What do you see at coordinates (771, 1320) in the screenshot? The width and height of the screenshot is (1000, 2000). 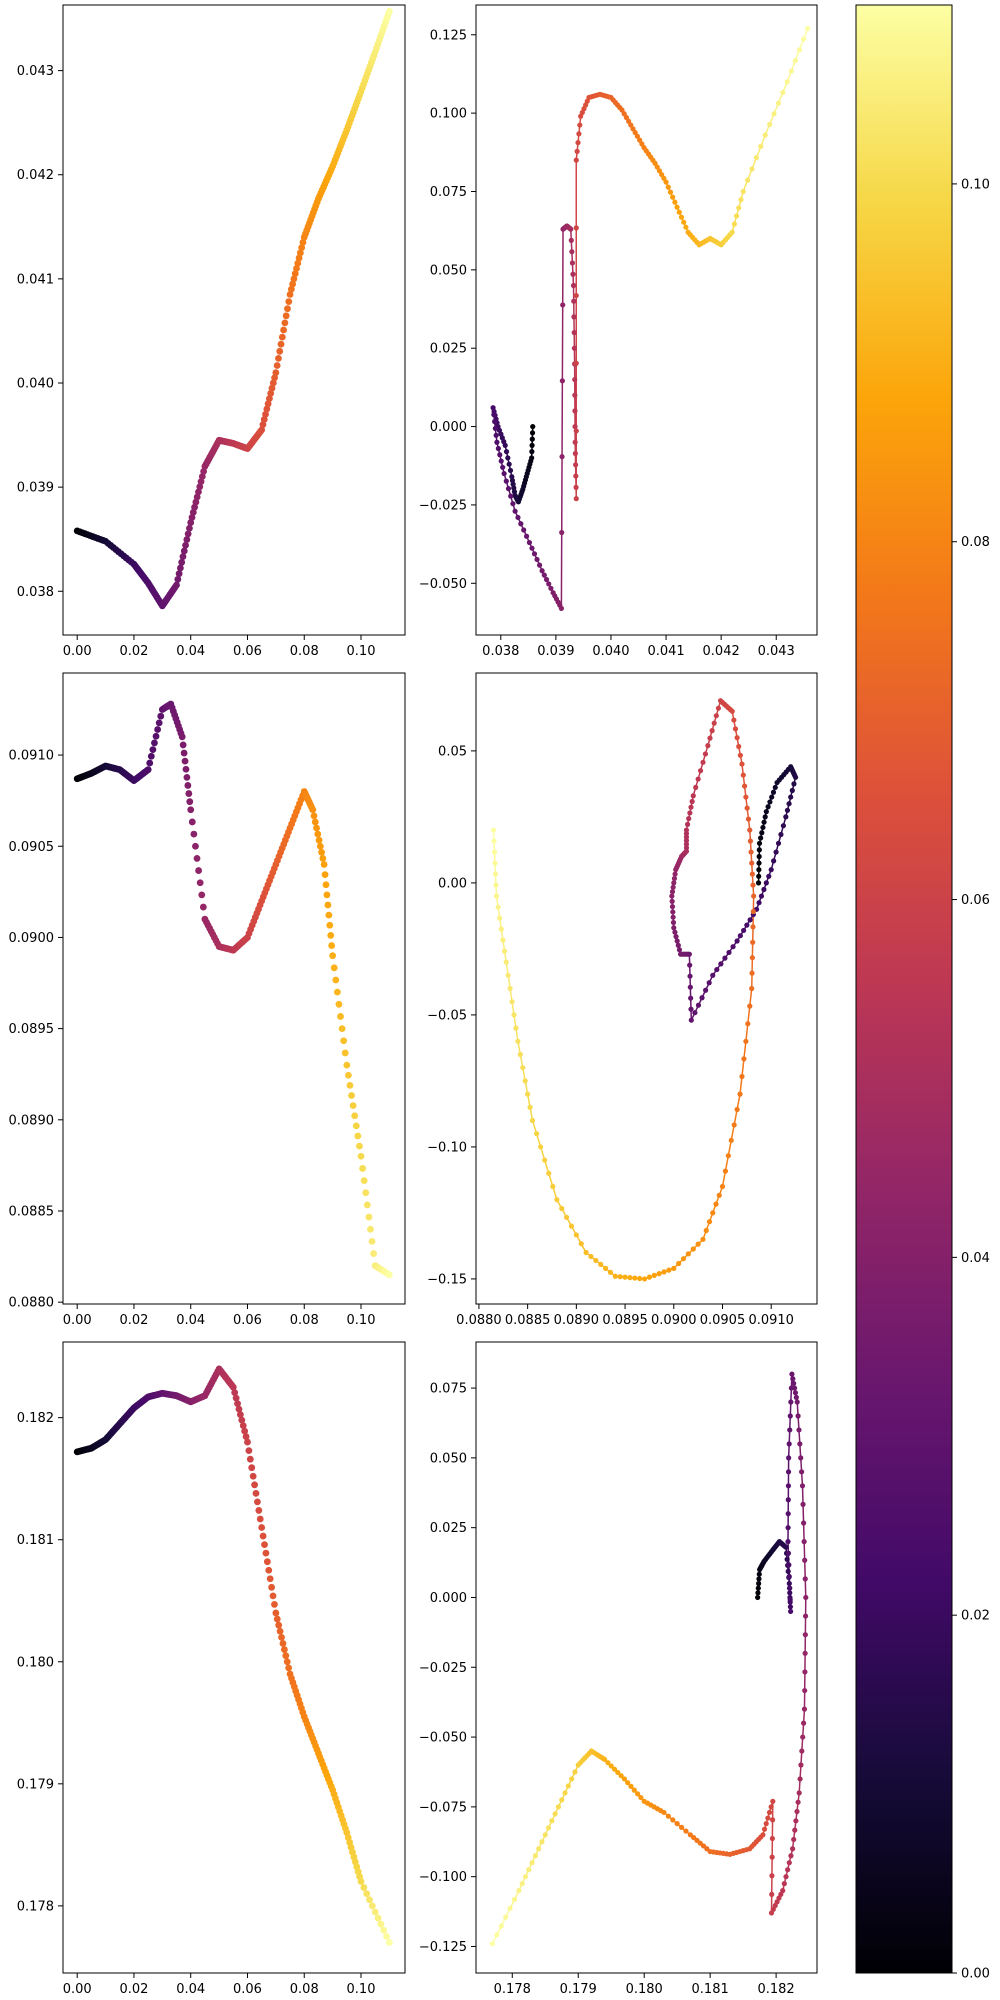 I see `x-tick-label: 0.0910` at bounding box center [771, 1320].